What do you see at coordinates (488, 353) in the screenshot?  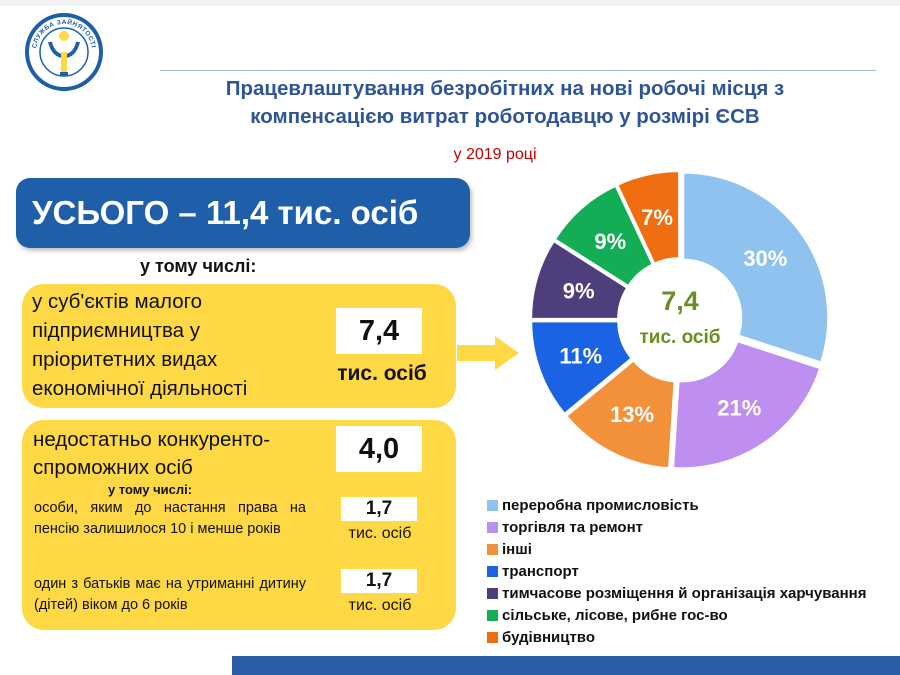 I see `right-arrow-icon` at bounding box center [488, 353].